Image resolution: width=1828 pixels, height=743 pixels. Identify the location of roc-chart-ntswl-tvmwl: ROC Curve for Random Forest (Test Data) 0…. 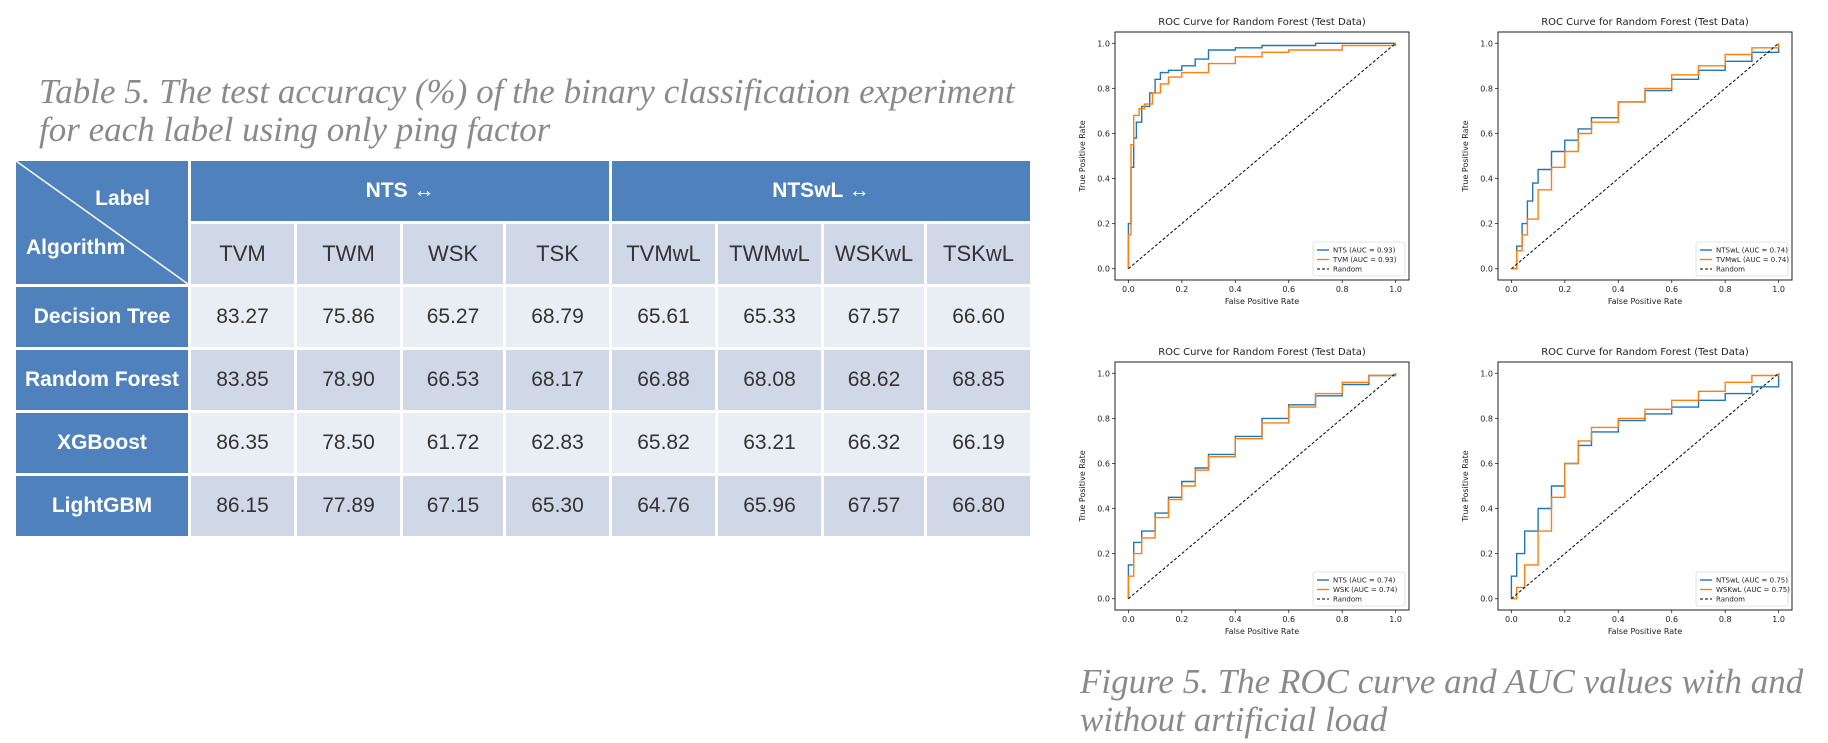
(1631, 172).